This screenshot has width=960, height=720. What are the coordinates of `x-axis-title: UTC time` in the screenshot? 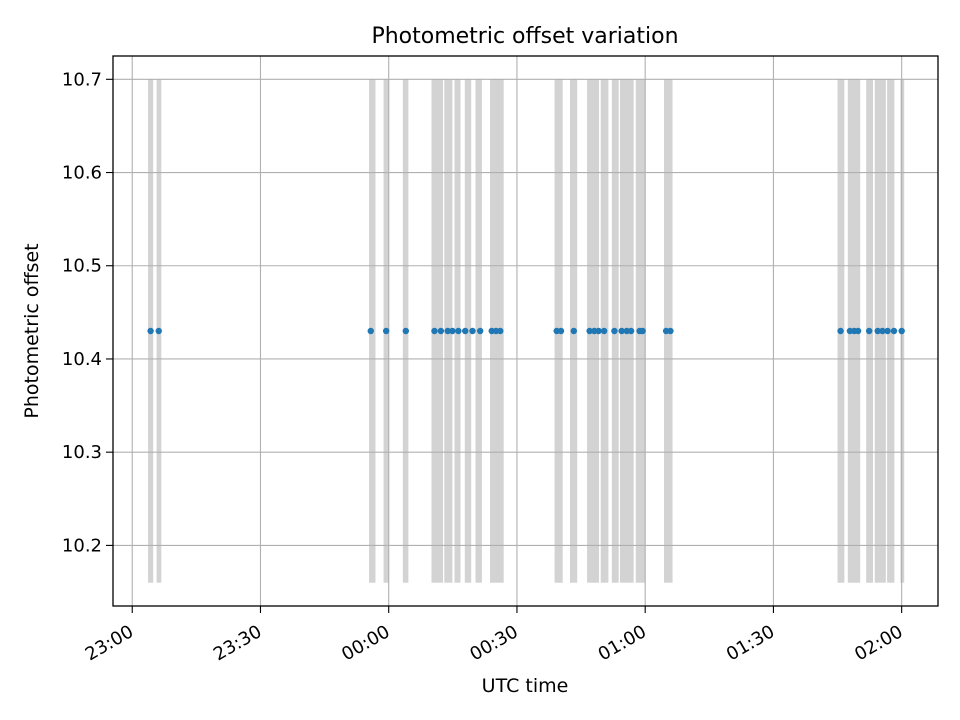 It's located at (525, 686).